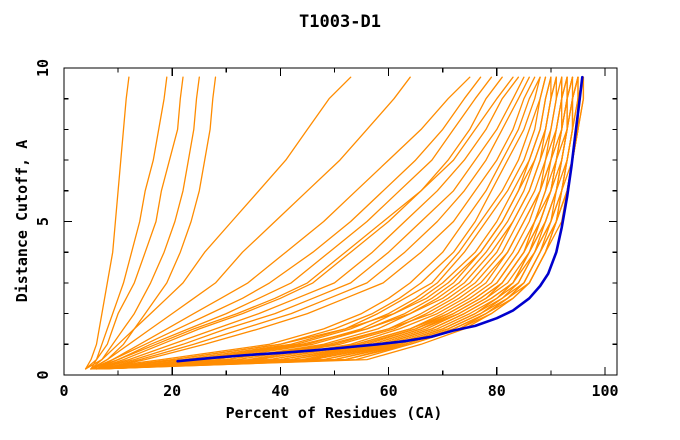 Image resolution: width=680 pixels, height=440 pixels. What do you see at coordinates (604, 391) in the screenshot?
I see `x-tick-label: 100` at bounding box center [604, 391].